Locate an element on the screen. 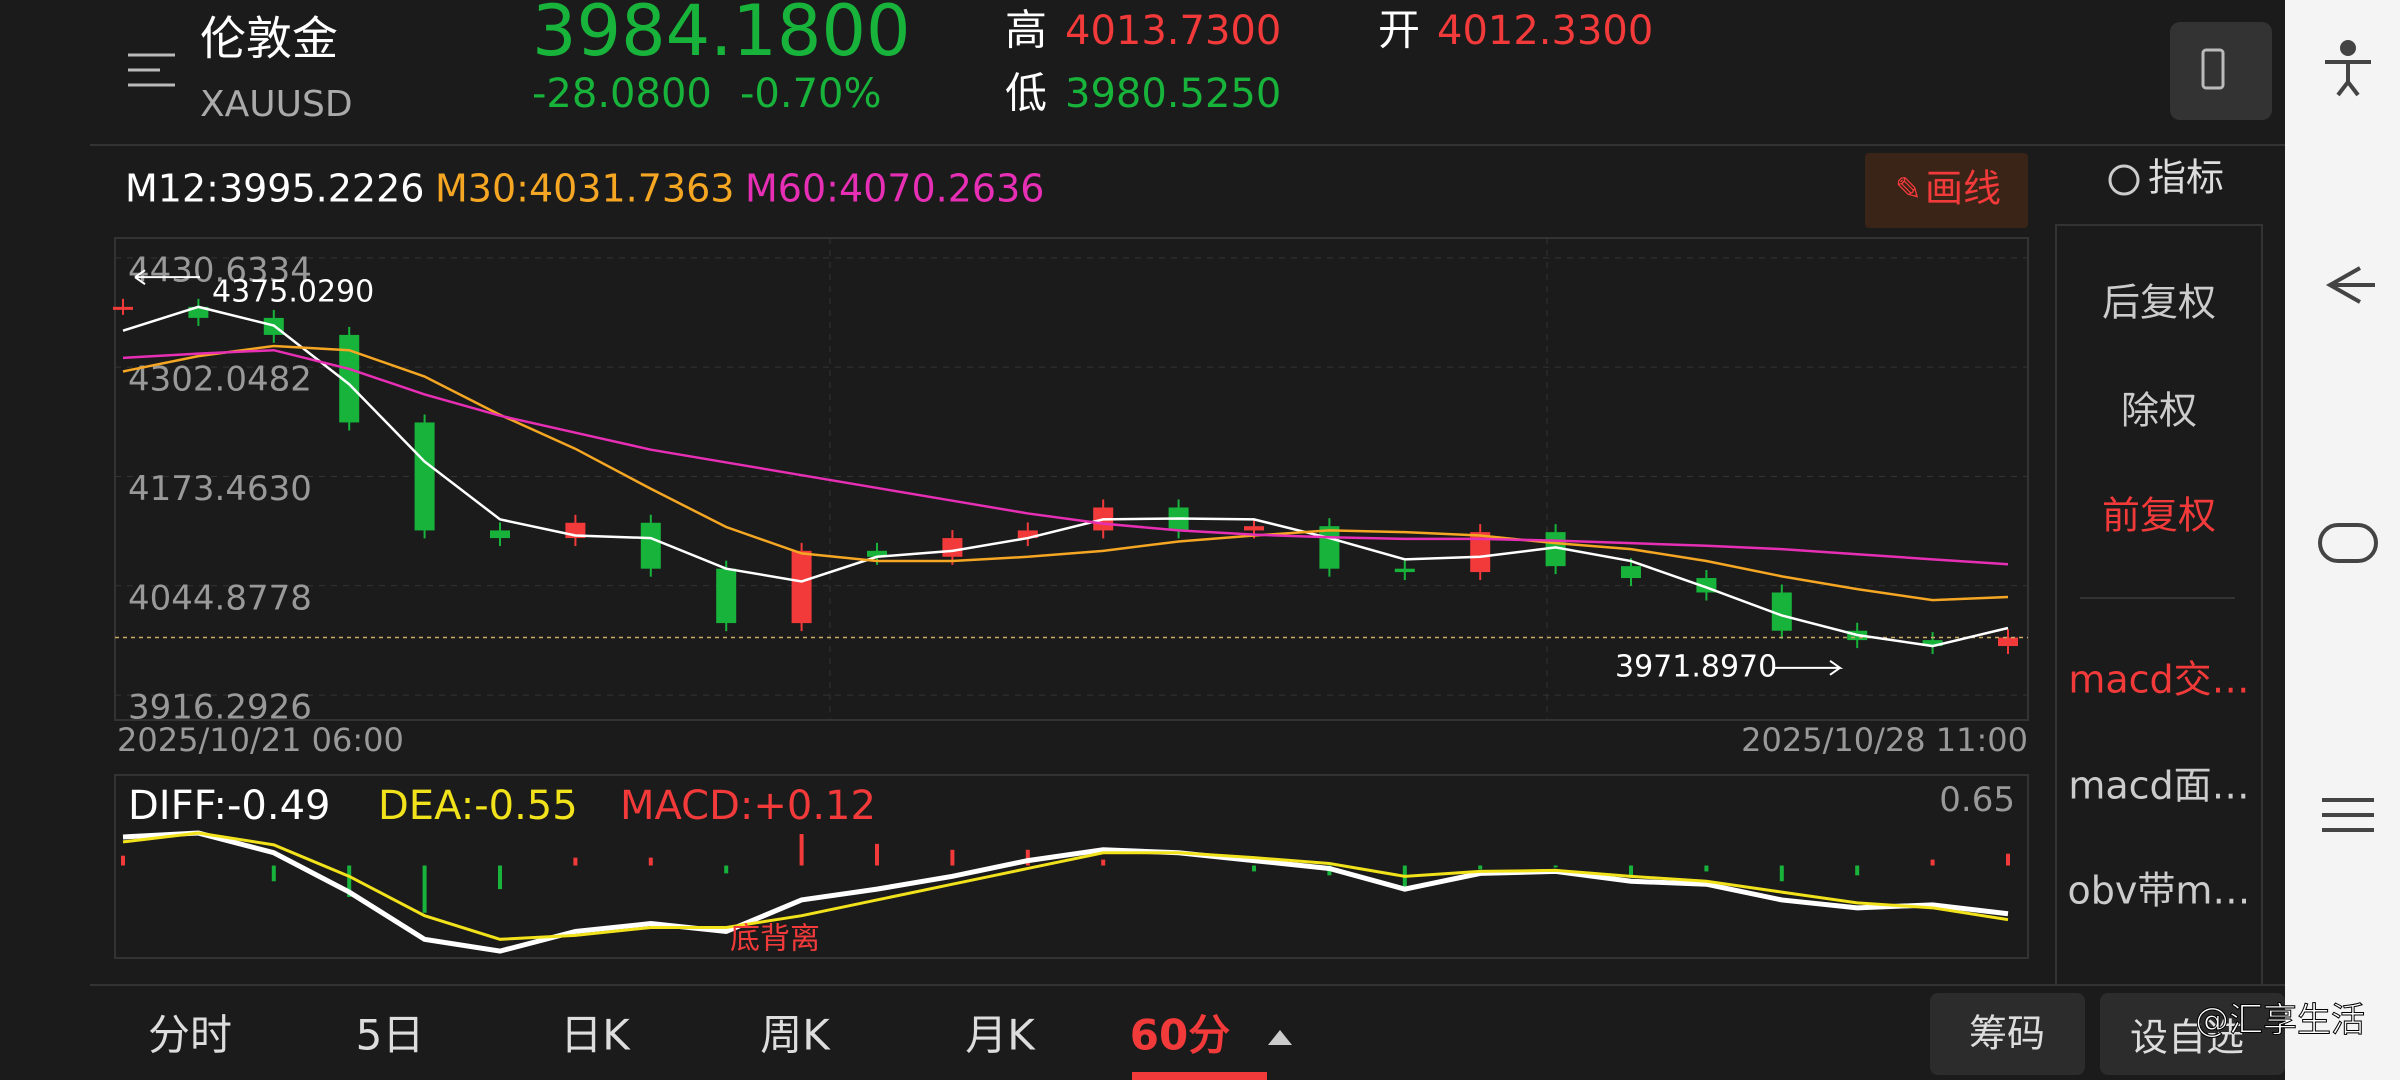 The height and width of the screenshot is (1080, 2400). system-bar is located at coordinates (2342, 540).